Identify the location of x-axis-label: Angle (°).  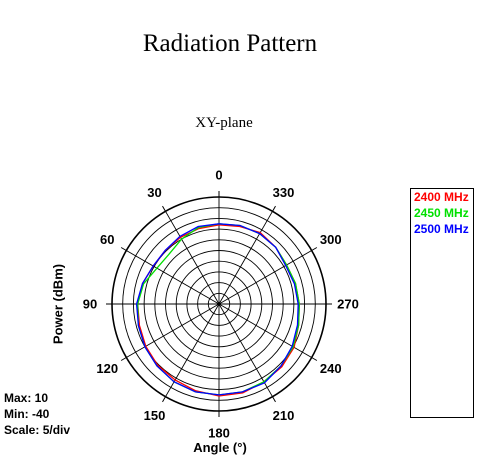
(220, 447).